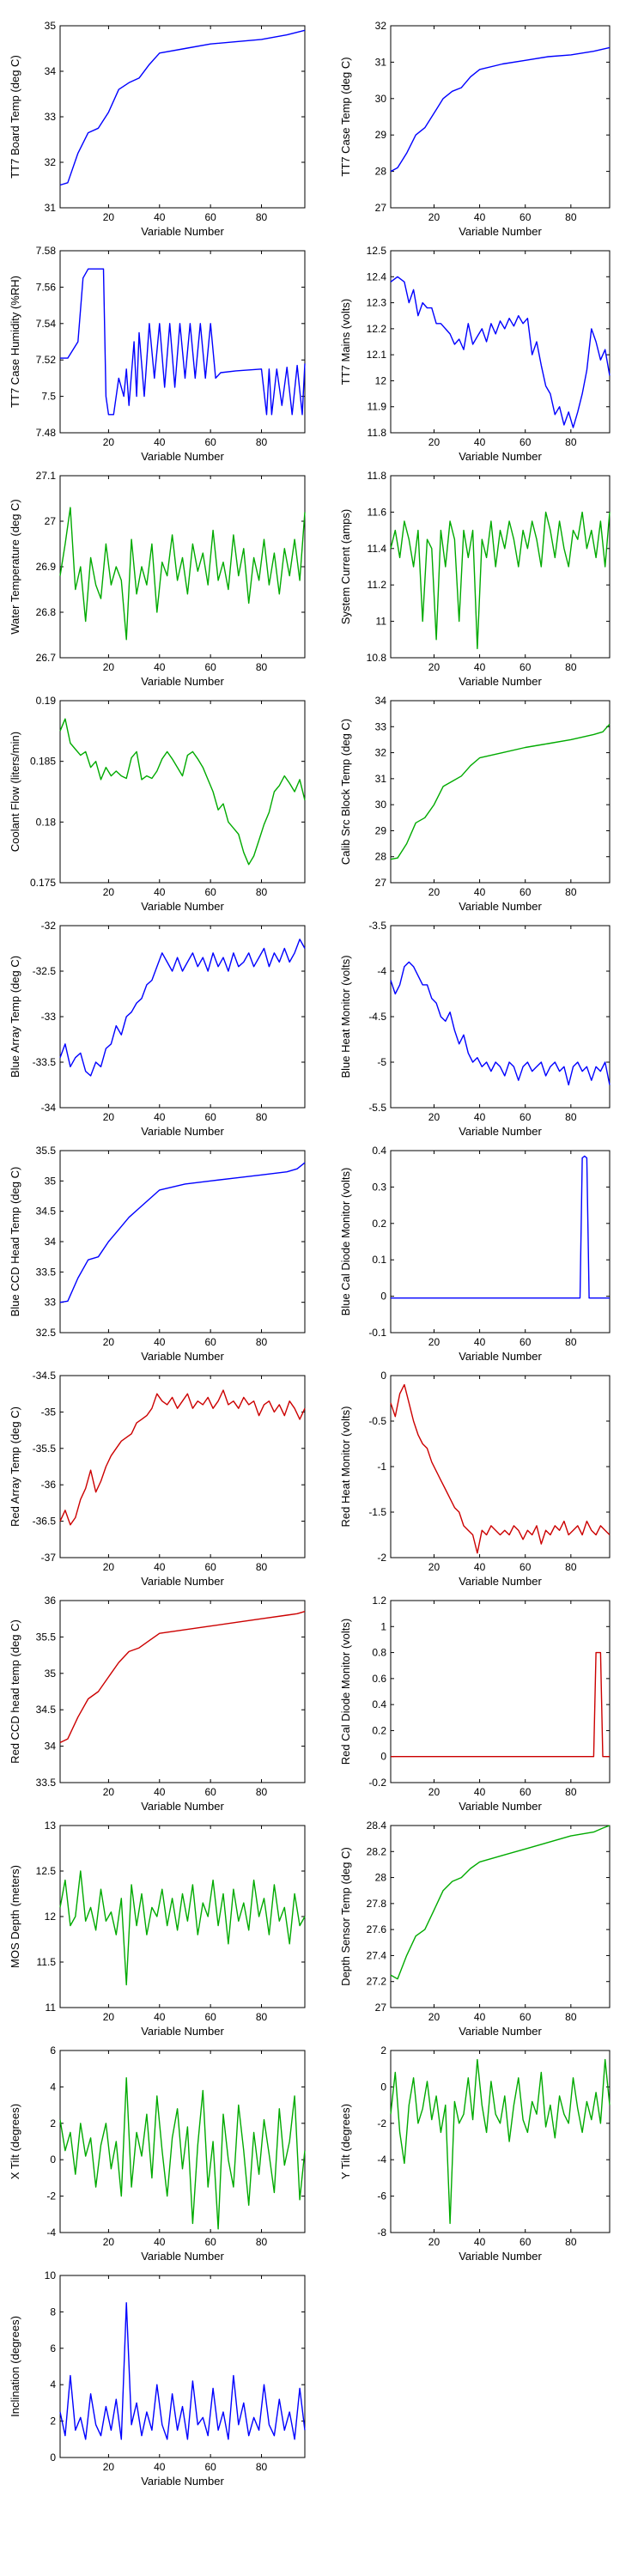 Image resolution: width=644 pixels, height=2576 pixels. I want to click on y-axis-label: Red CCD head temp (deg C), so click(15, 1692).